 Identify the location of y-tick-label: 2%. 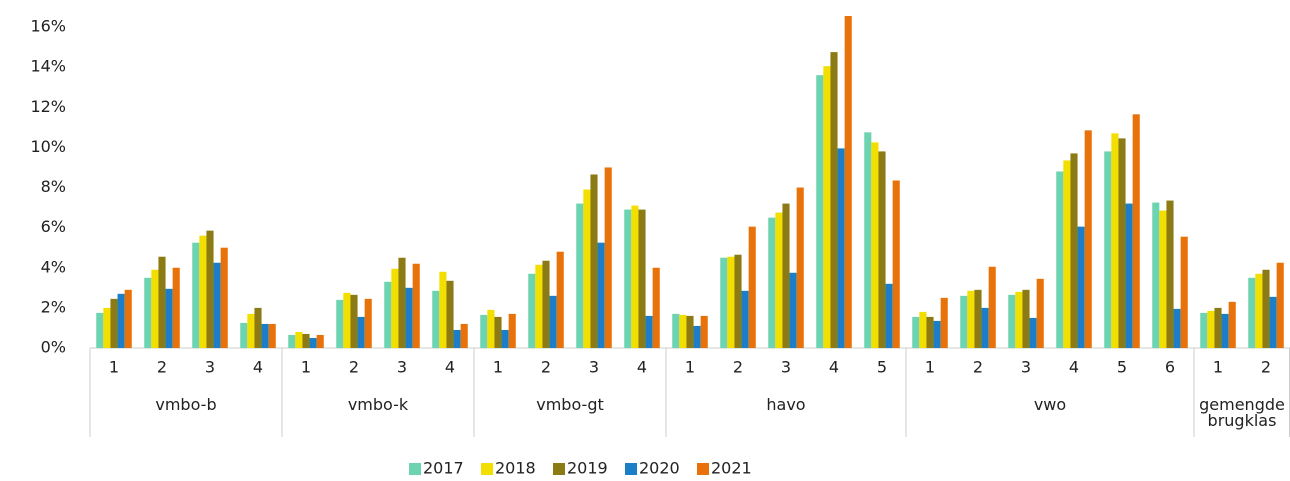
(53, 306).